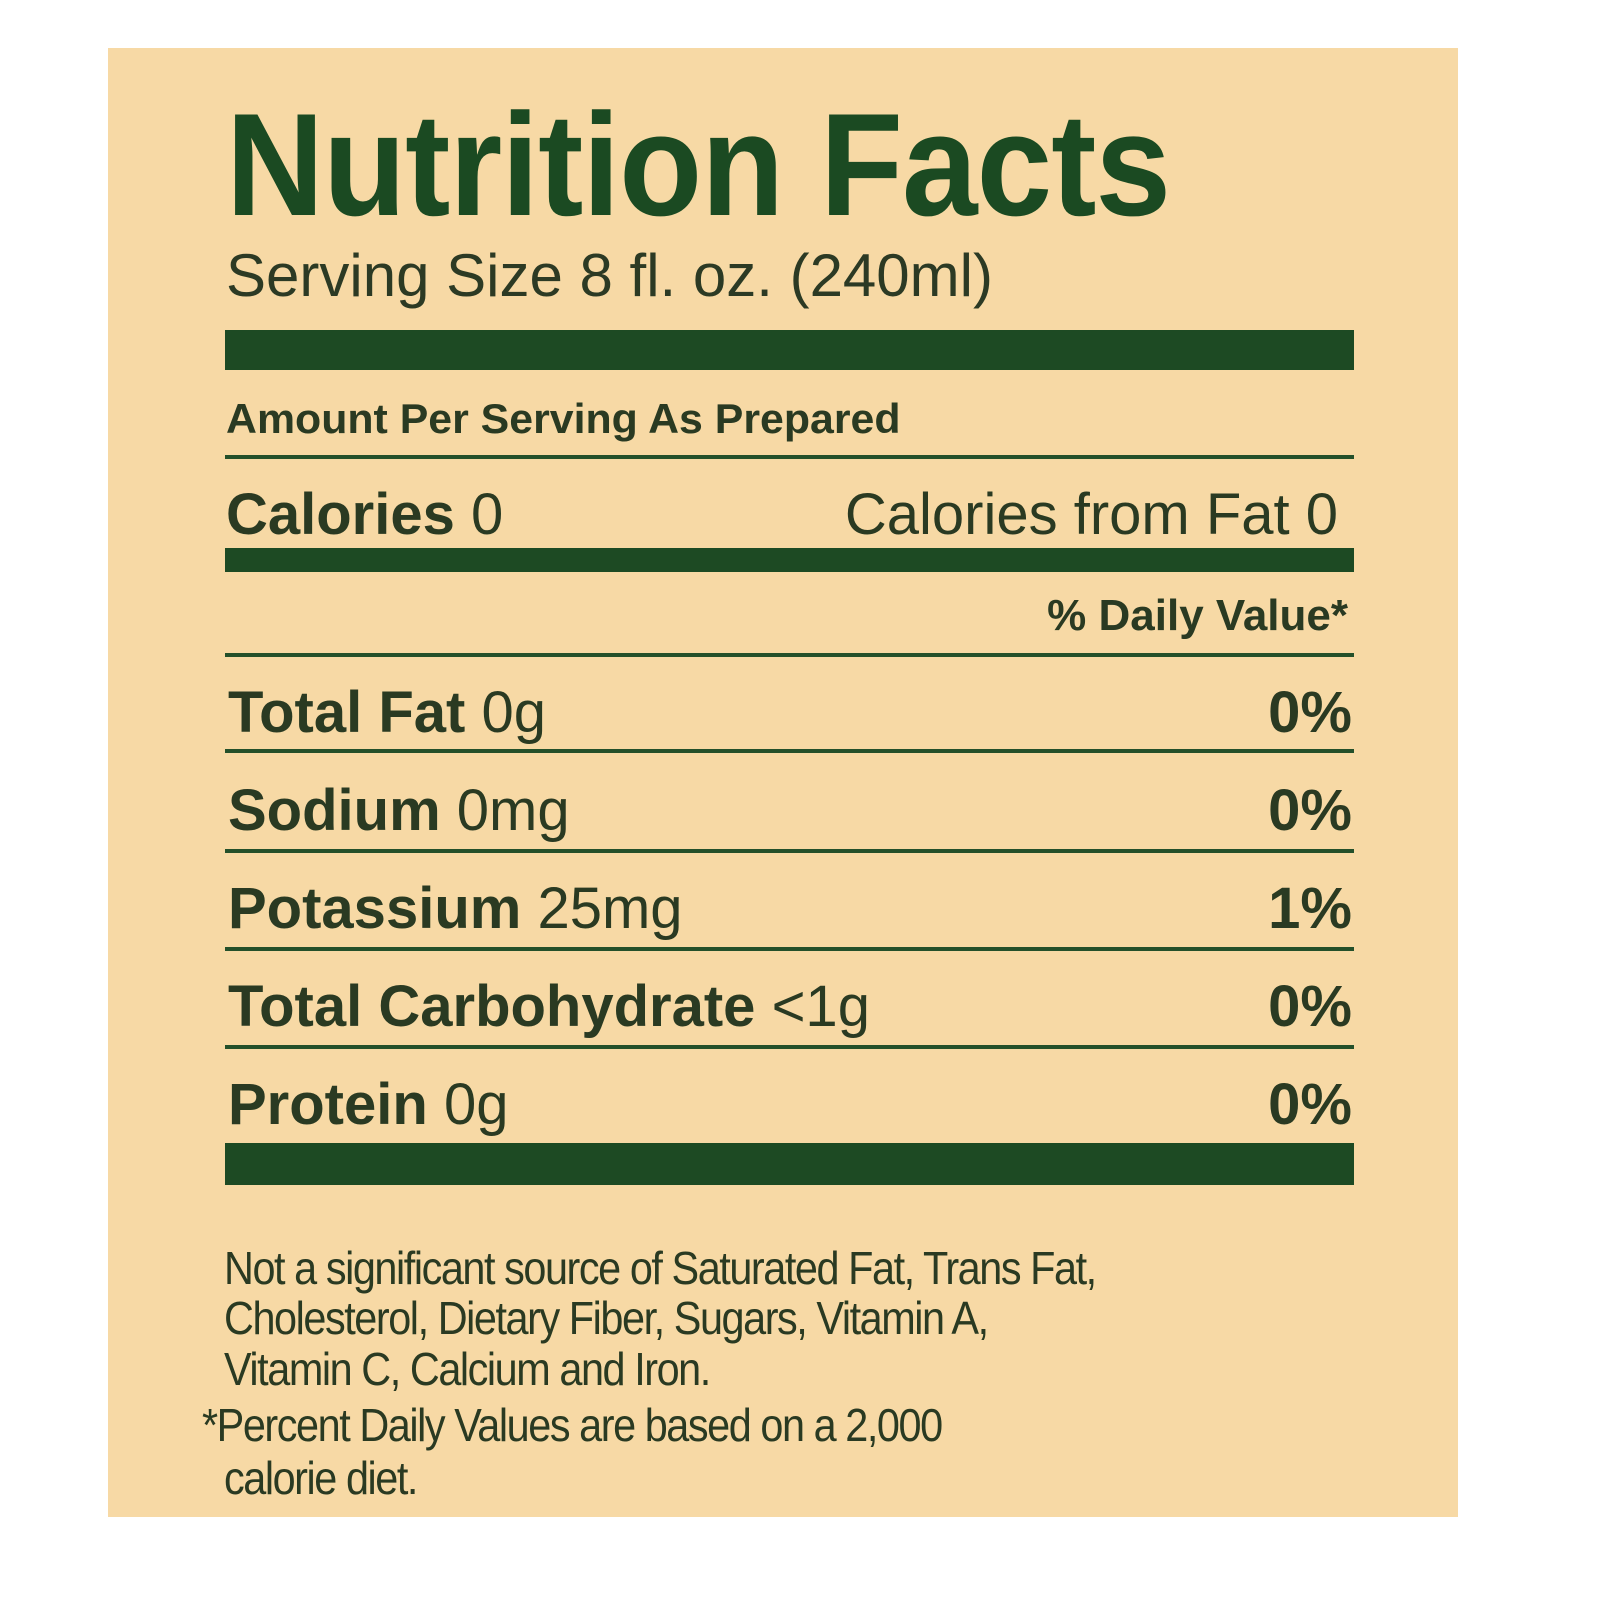  I want to click on calories-label: Calories, so click(340, 514).